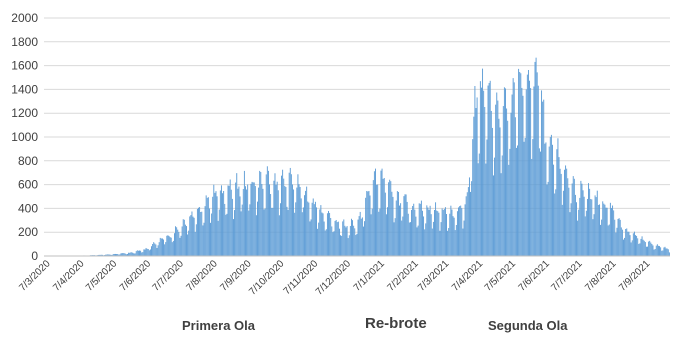 This screenshot has height=341, width=673. I want to click on y-tick-label: 0, so click(34, 256).